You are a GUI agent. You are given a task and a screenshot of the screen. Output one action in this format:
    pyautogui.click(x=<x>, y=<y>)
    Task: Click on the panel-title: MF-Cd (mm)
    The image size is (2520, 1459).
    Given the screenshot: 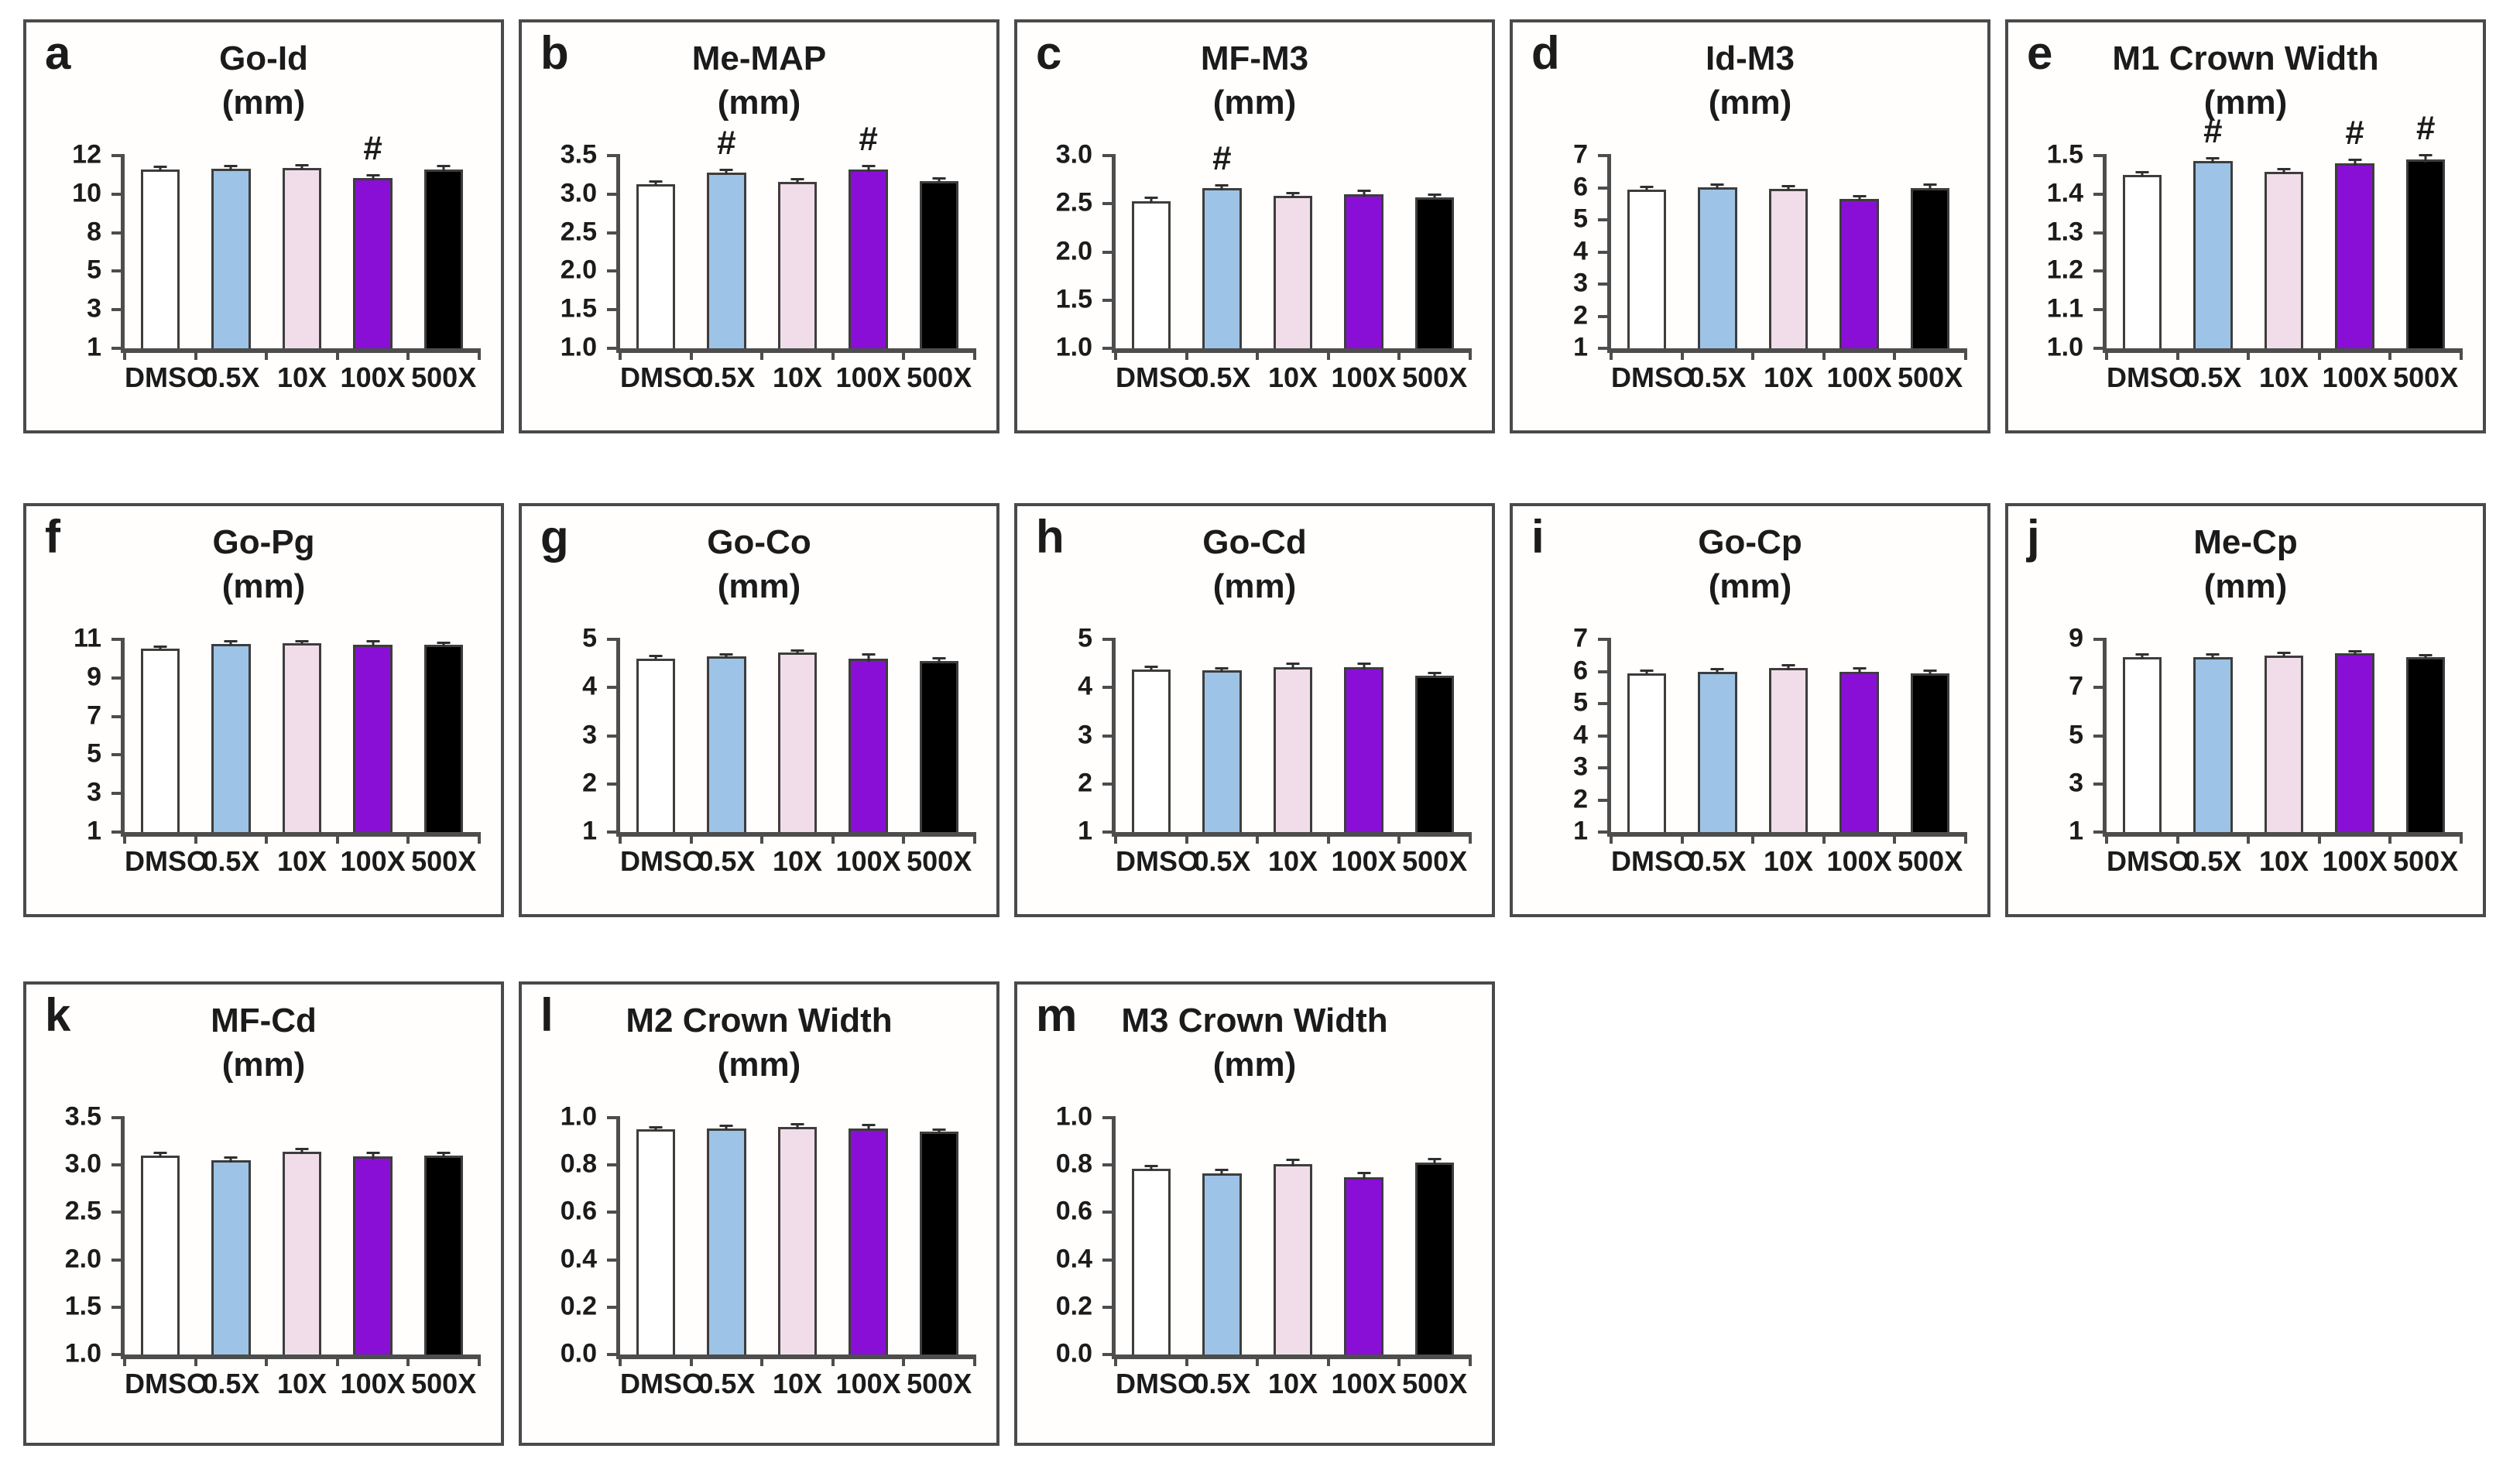 What is the action you would take?
    pyautogui.click(x=263, y=1036)
    